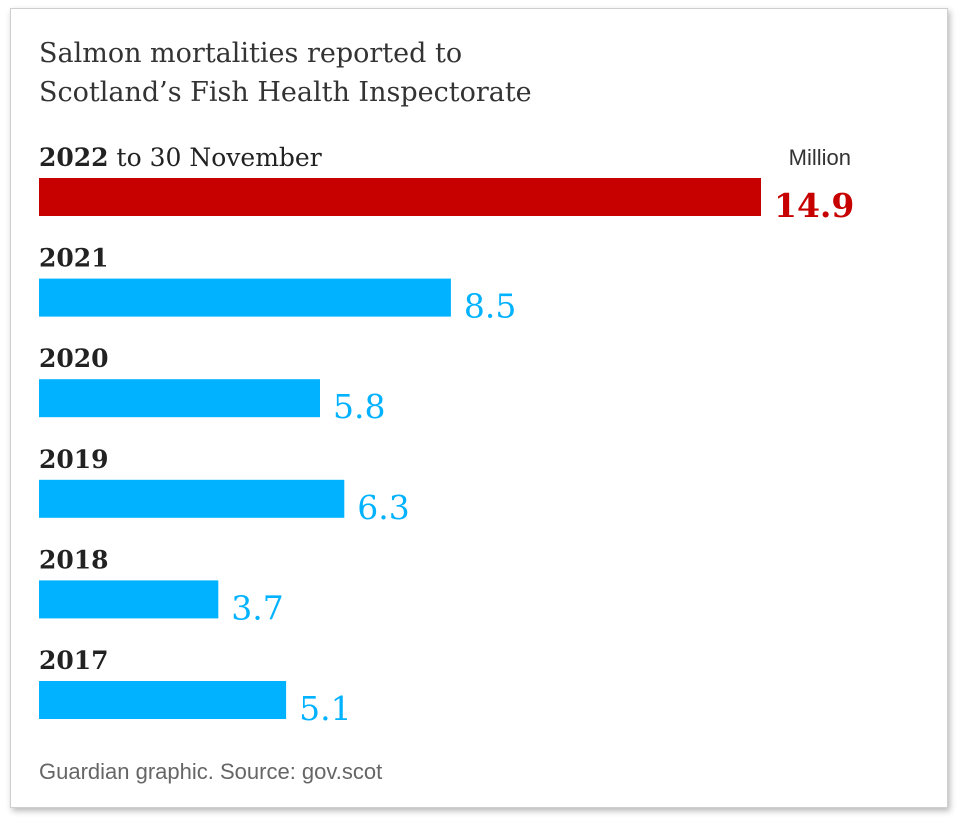 The height and width of the screenshot is (820, 960). I want to click on category-qualifier: to 30 November, so click(215, 157).